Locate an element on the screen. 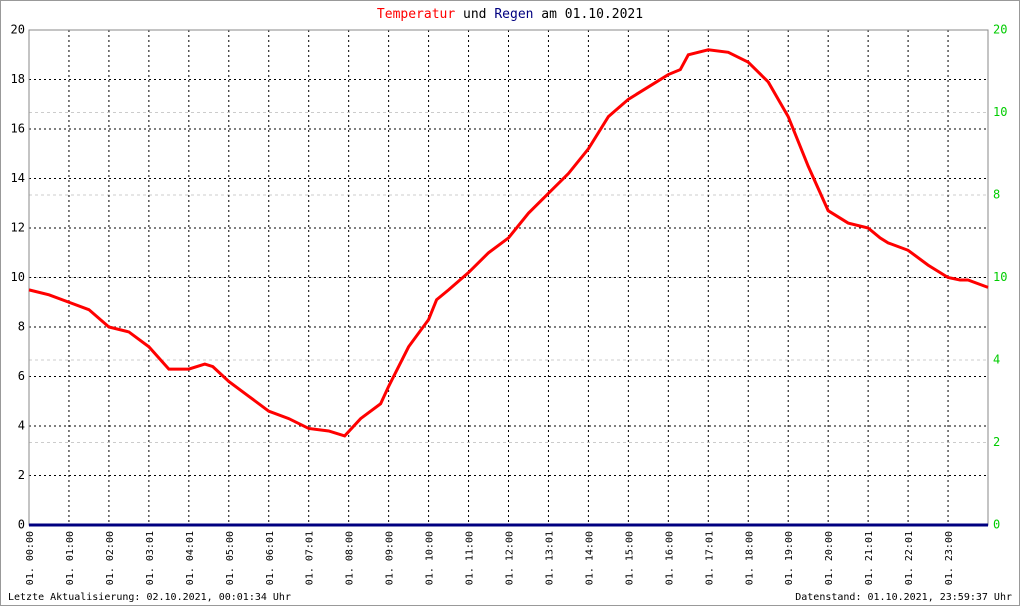 This screenshot has width=1020, height=606. x-tick-label: 01. 05:00 is located at coordinates (230, 558).